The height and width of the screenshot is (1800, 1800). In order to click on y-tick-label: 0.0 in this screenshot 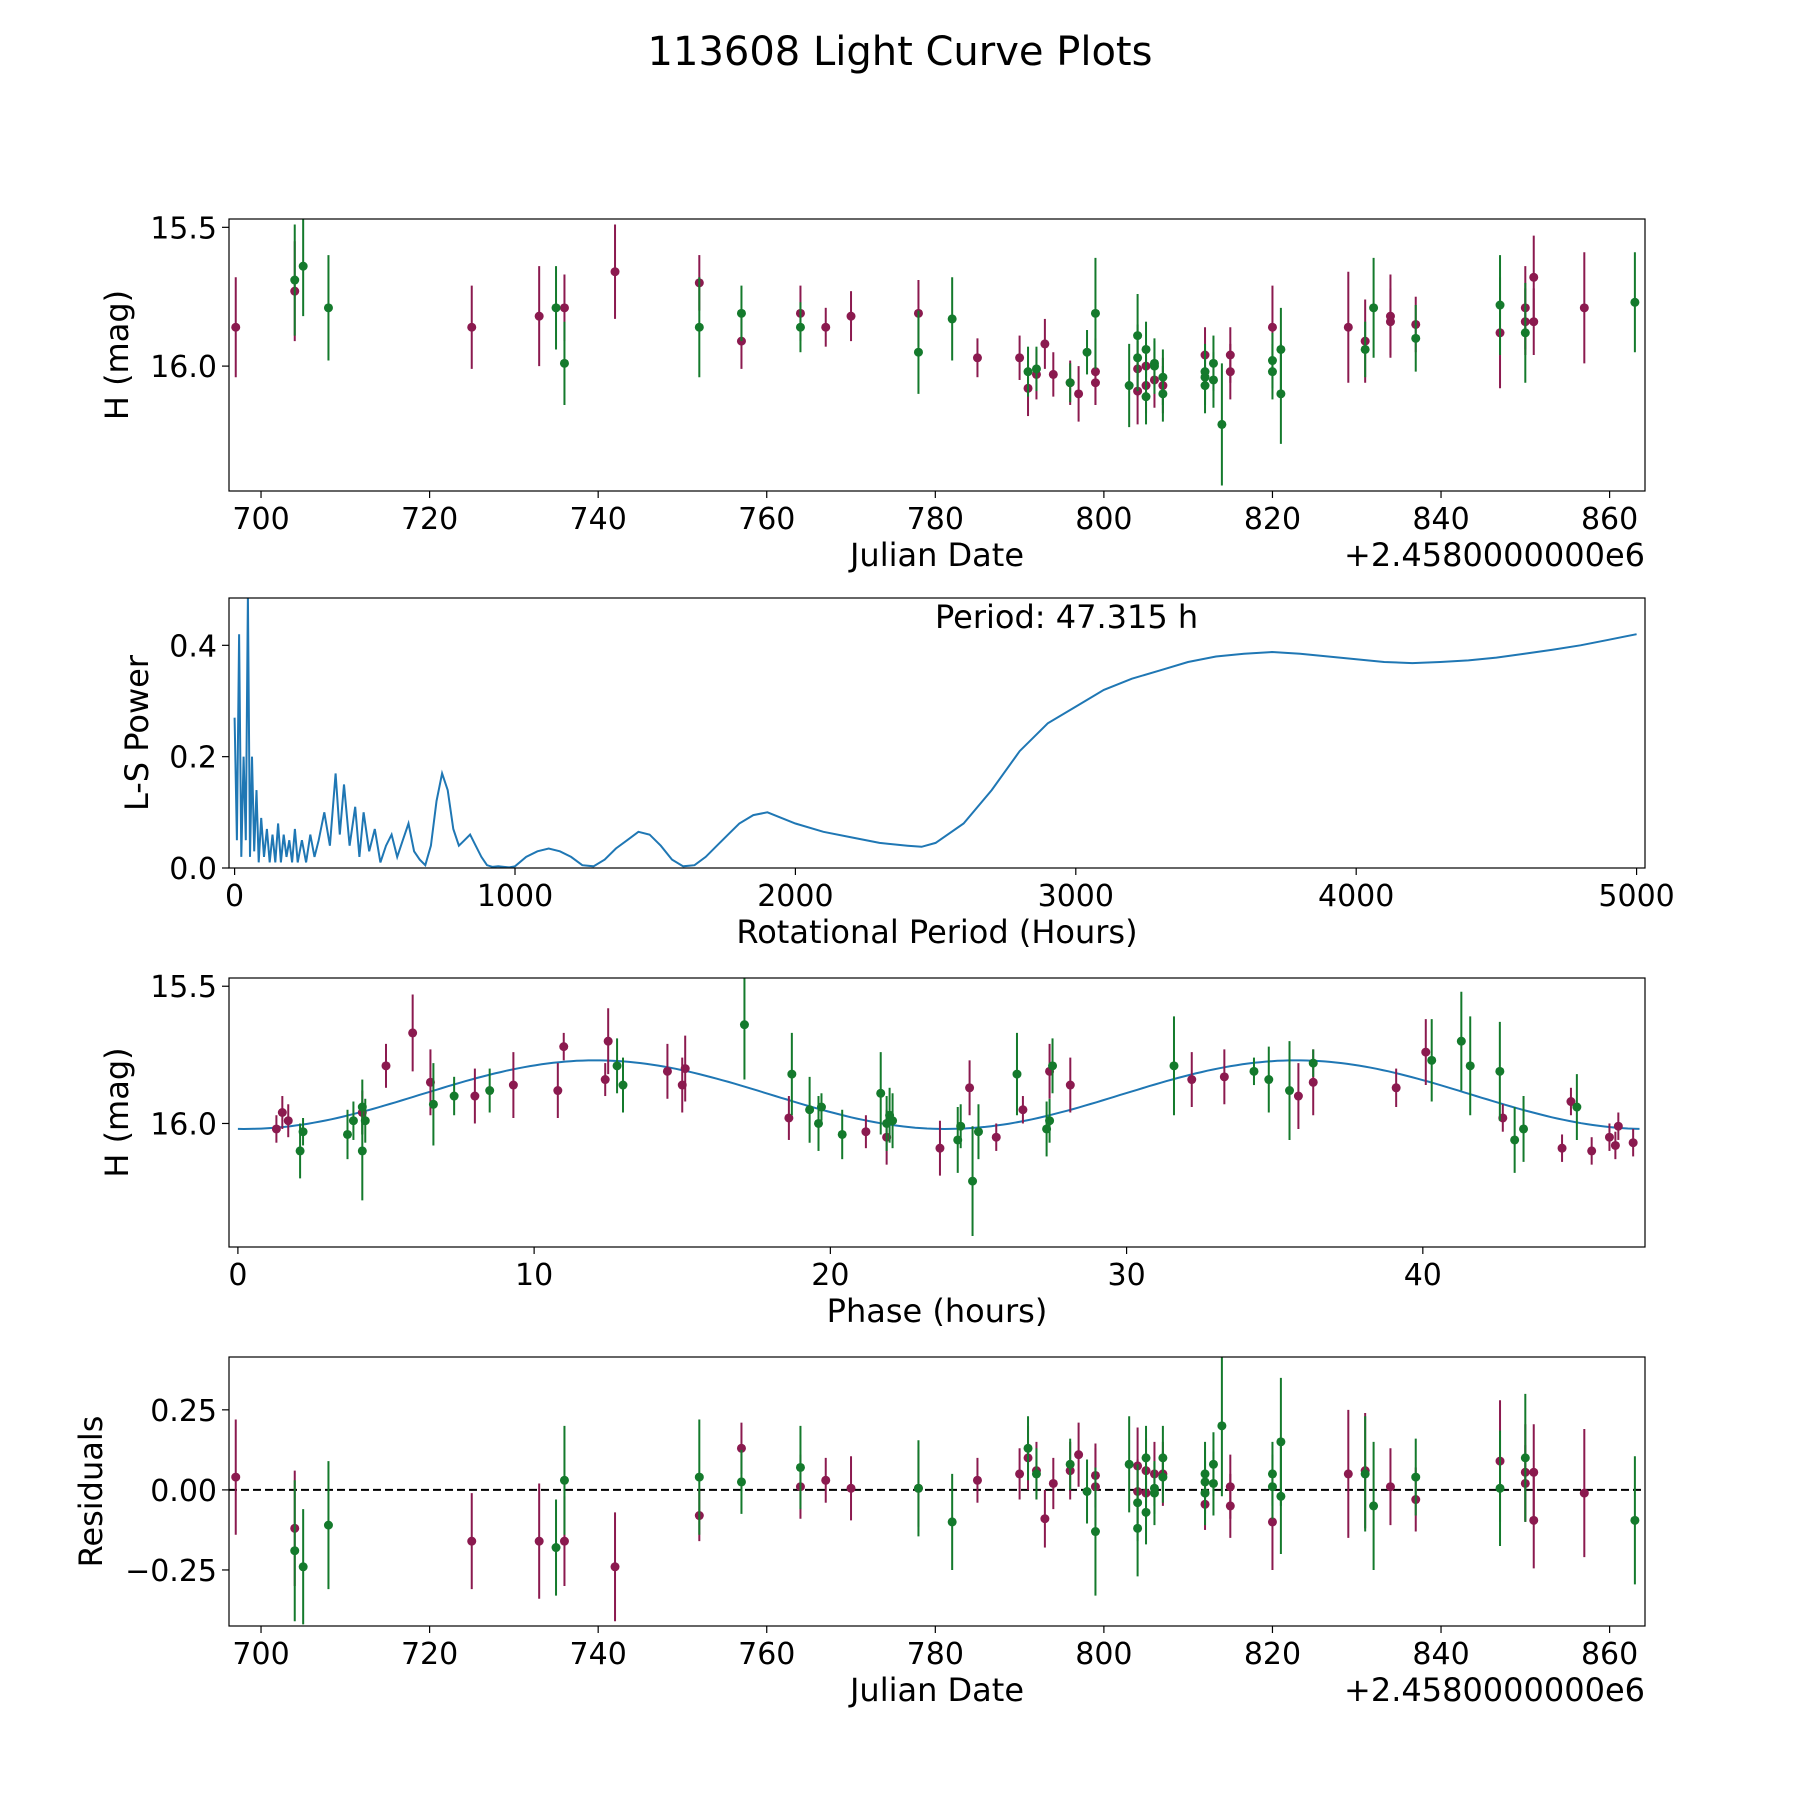, I will do `click(193, 869)`.